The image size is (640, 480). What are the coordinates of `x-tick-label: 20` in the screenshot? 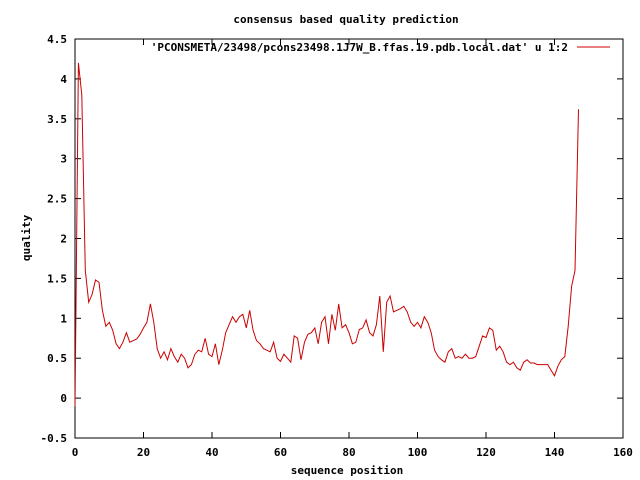 It's located at (143, 452).